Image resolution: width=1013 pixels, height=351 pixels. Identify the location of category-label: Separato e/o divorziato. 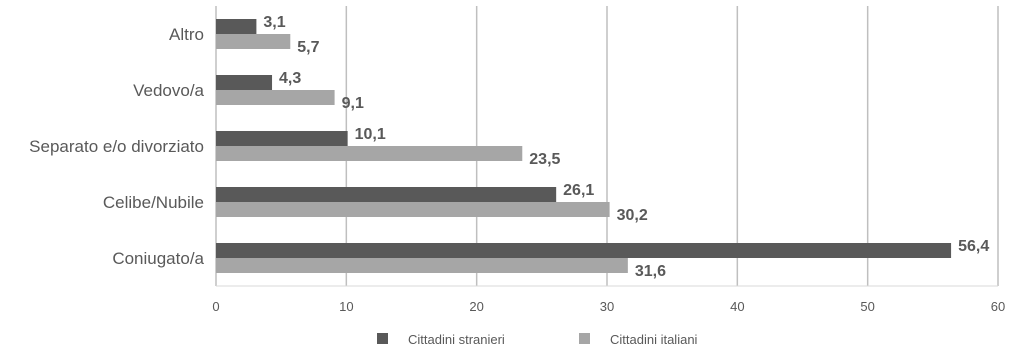
(116, 146).